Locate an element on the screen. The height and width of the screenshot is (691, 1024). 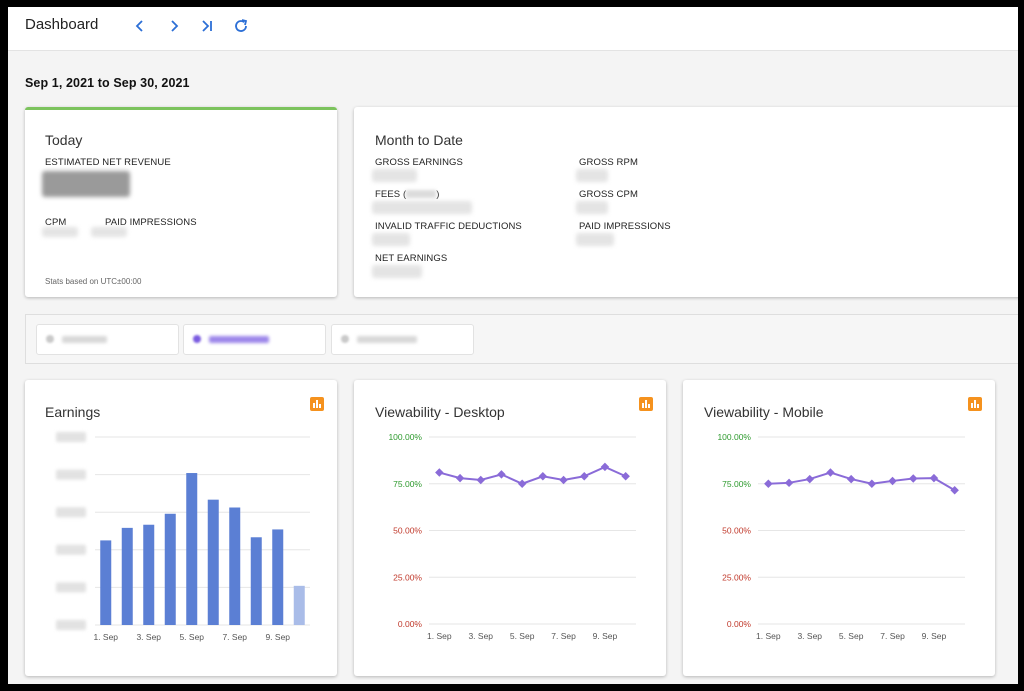
gross-rpm-value is located at coordinates (592, 175).